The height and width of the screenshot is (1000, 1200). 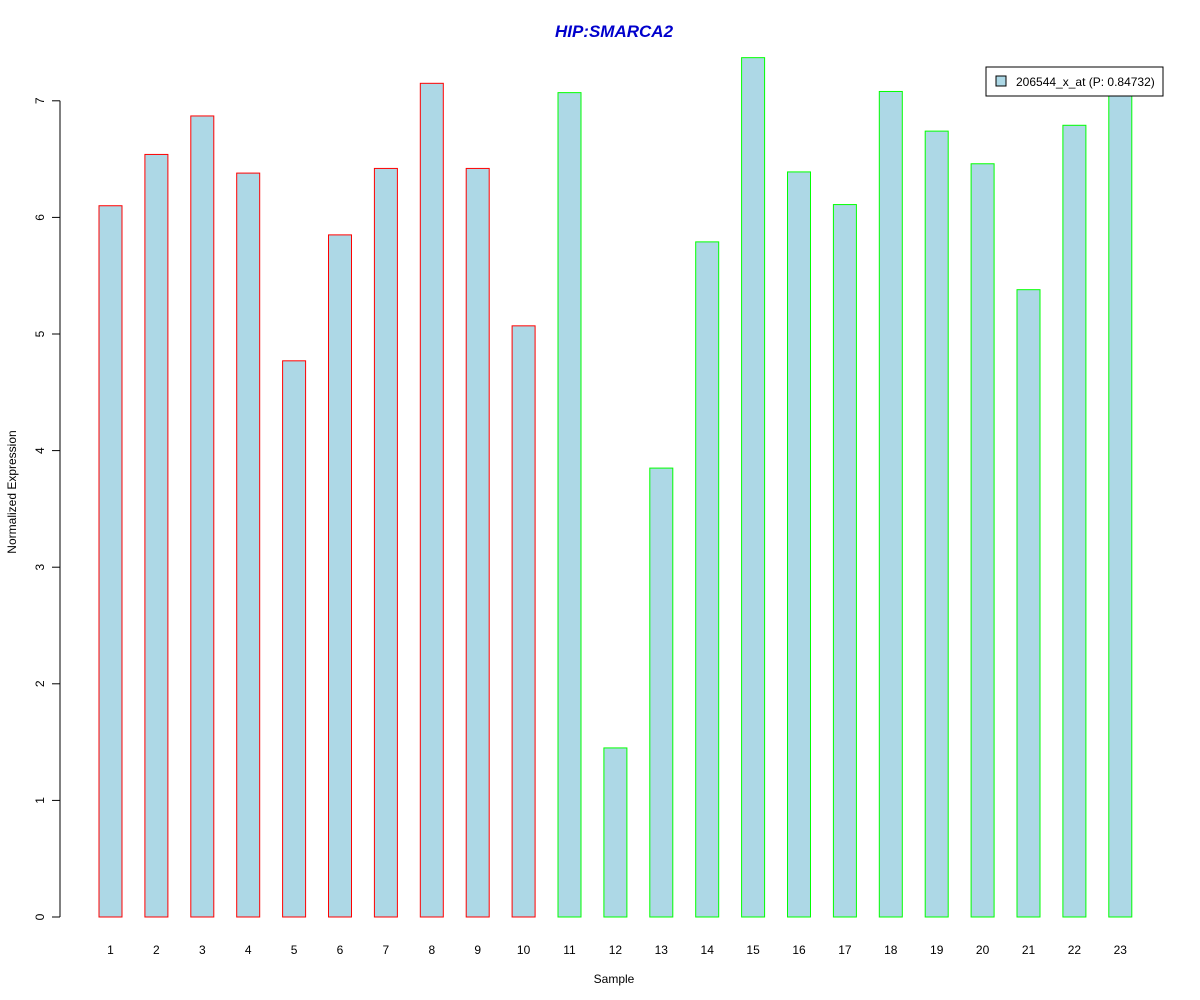 What do you see at coordinates (614, 31) in the screenshot?
I see `chart-title: HIP:SMARCA2` at bounding box center [614, 31].